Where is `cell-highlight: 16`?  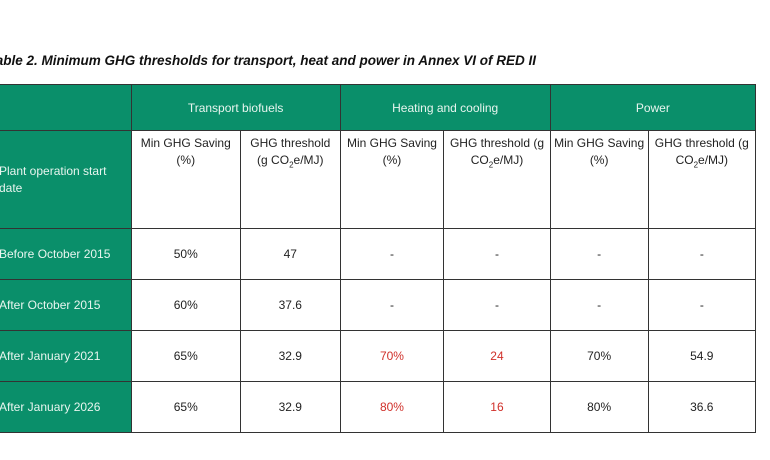
cell-highlight: 16 is located at coordinates (497, 407).